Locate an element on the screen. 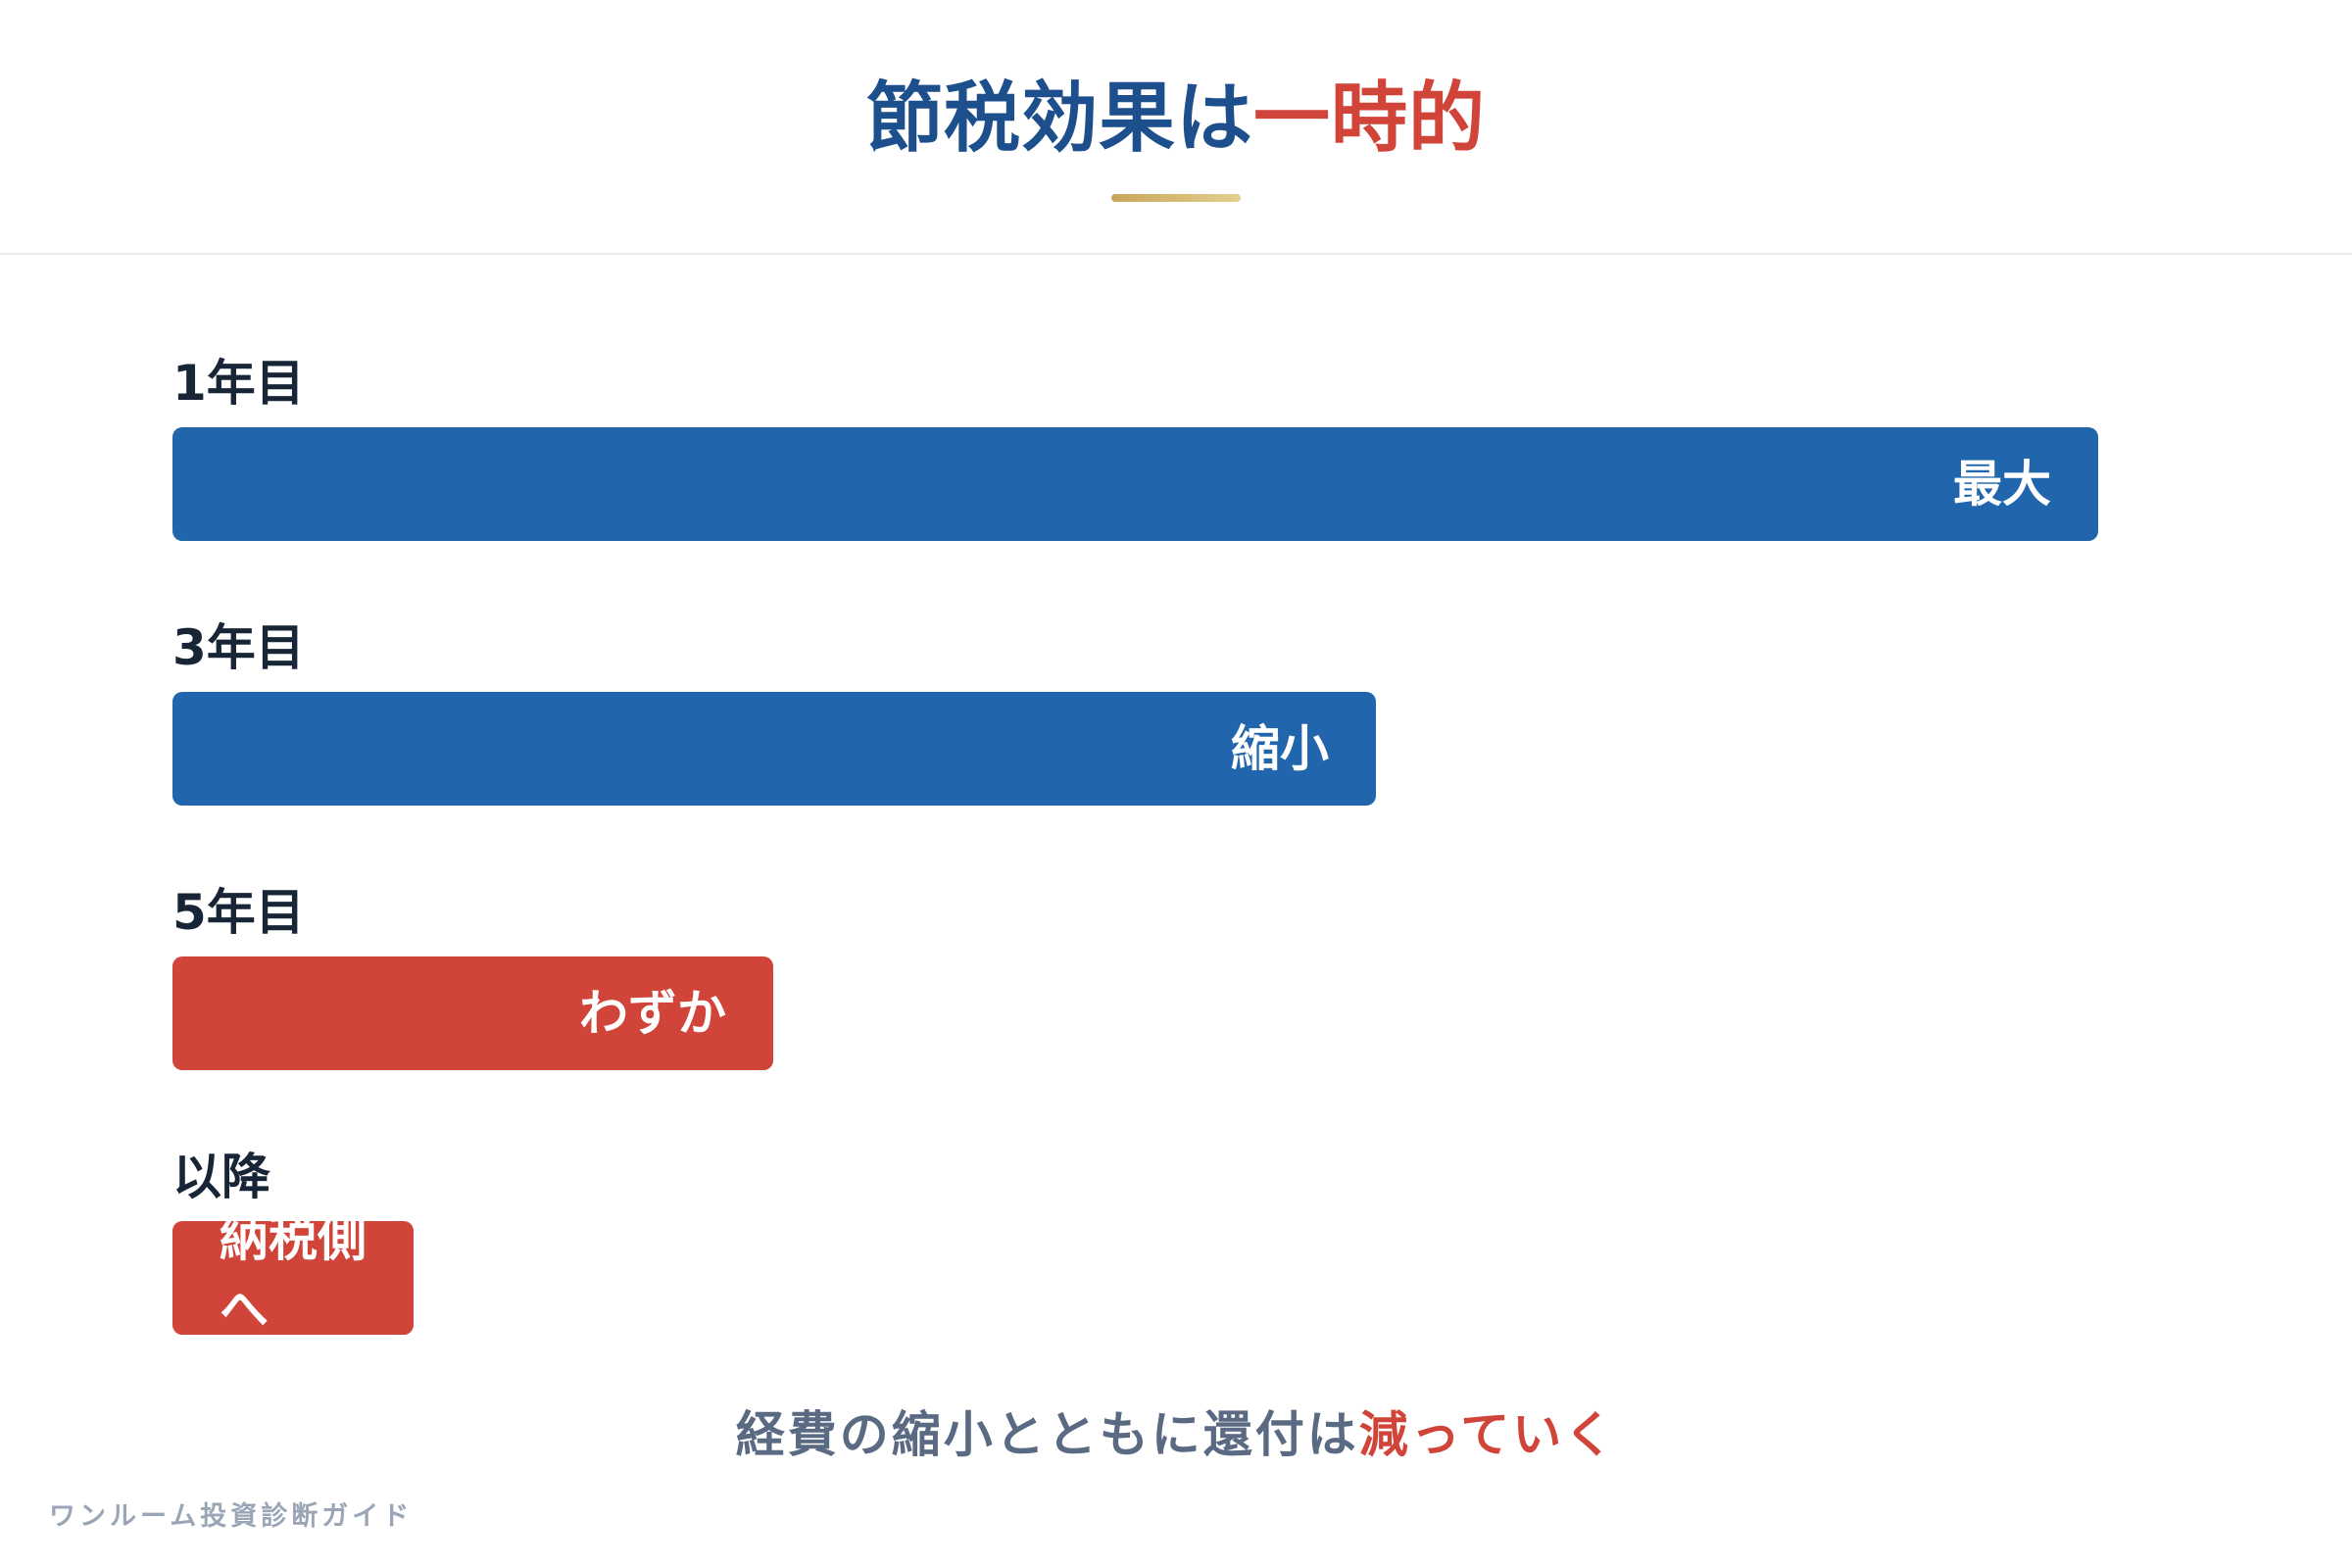 The height and width of the screenshot is (1568, 2352). chart-row: 1年目最大 is located at coordinates (1201, 466).